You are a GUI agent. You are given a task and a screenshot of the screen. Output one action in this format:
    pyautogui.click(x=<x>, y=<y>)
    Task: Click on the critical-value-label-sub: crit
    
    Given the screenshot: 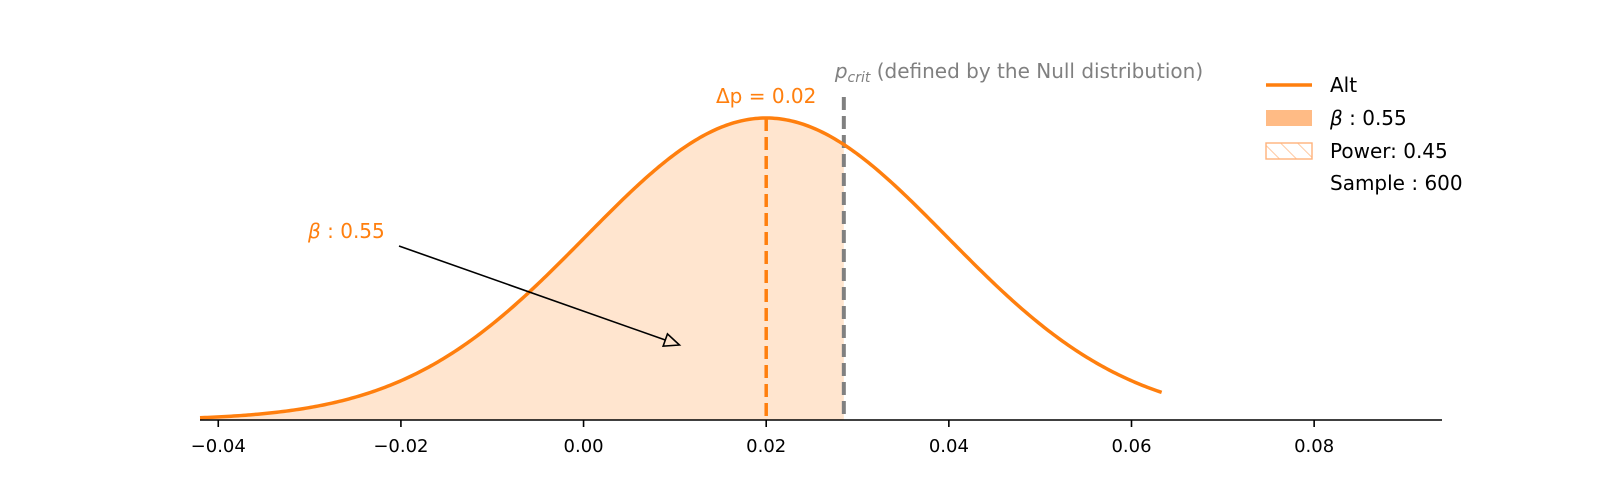 What is the action you would take?
    pyautogui.click(x=859, y=78)
    